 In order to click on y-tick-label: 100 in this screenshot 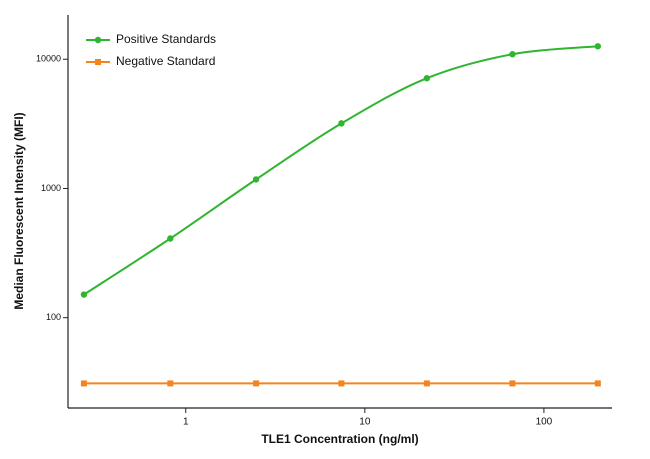, I will do `click(53, 317)`.